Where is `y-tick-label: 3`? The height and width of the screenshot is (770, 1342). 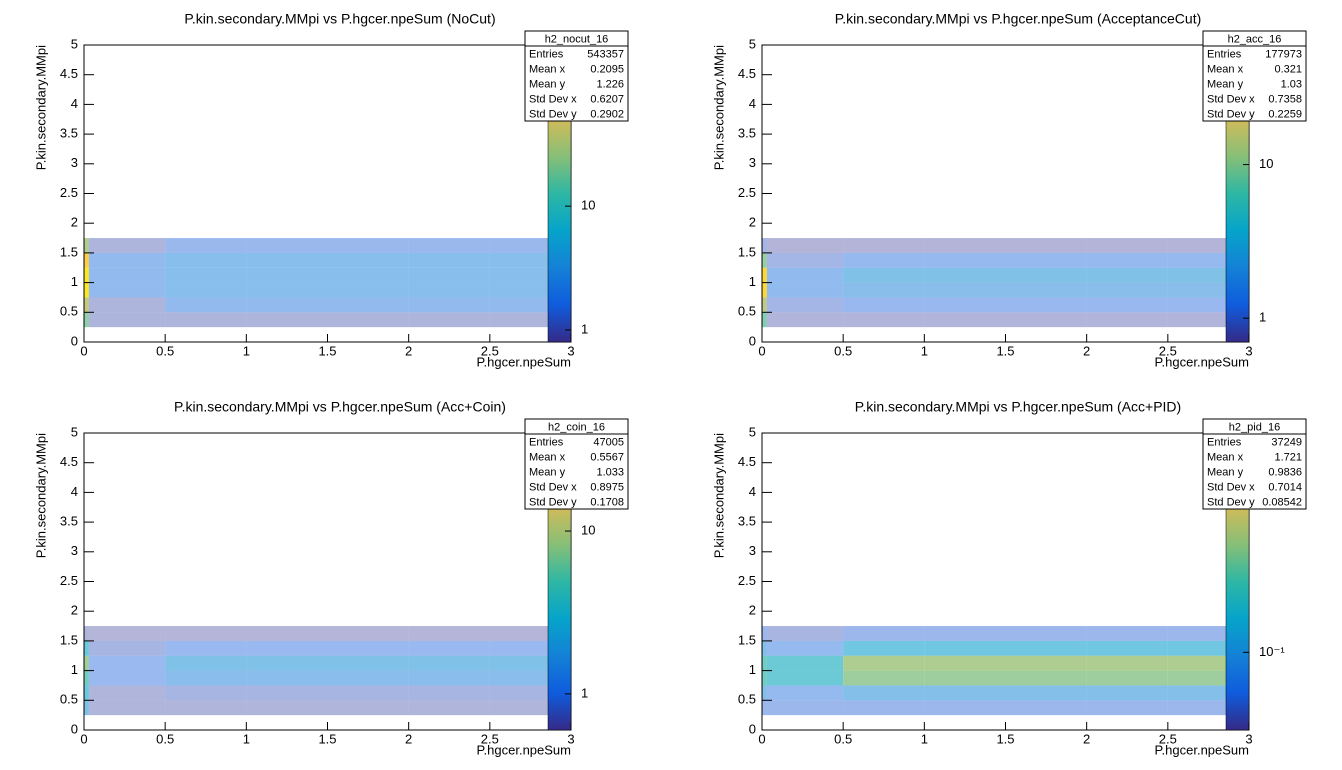 y-tick-label: 3 is located at coordinates (74, 550).